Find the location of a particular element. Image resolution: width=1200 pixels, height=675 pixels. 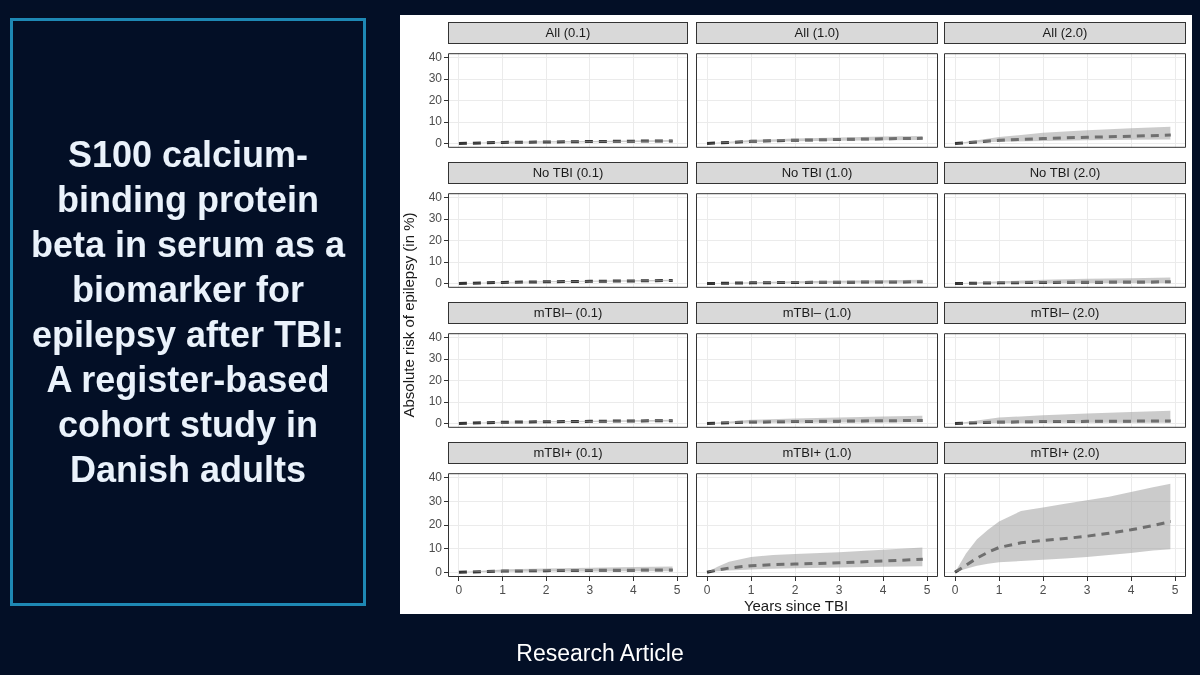

chart-title: No TBI (2.0) is located at coordinates (1065, 173).